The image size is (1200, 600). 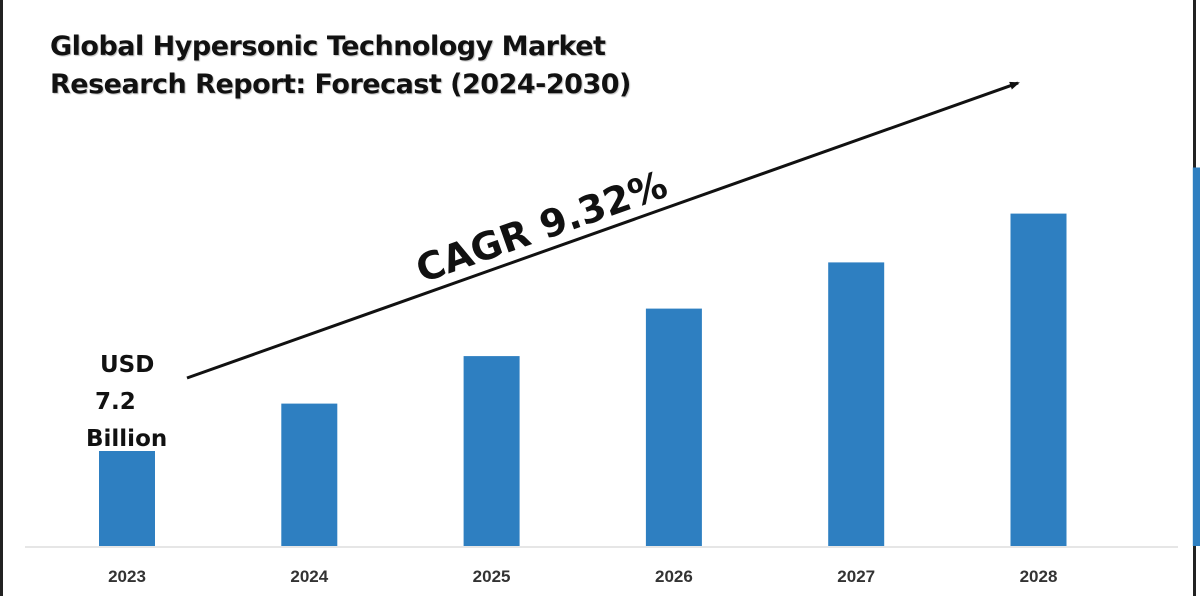 I want to click on start-value-usd: USD, so click(x=127, y=365).